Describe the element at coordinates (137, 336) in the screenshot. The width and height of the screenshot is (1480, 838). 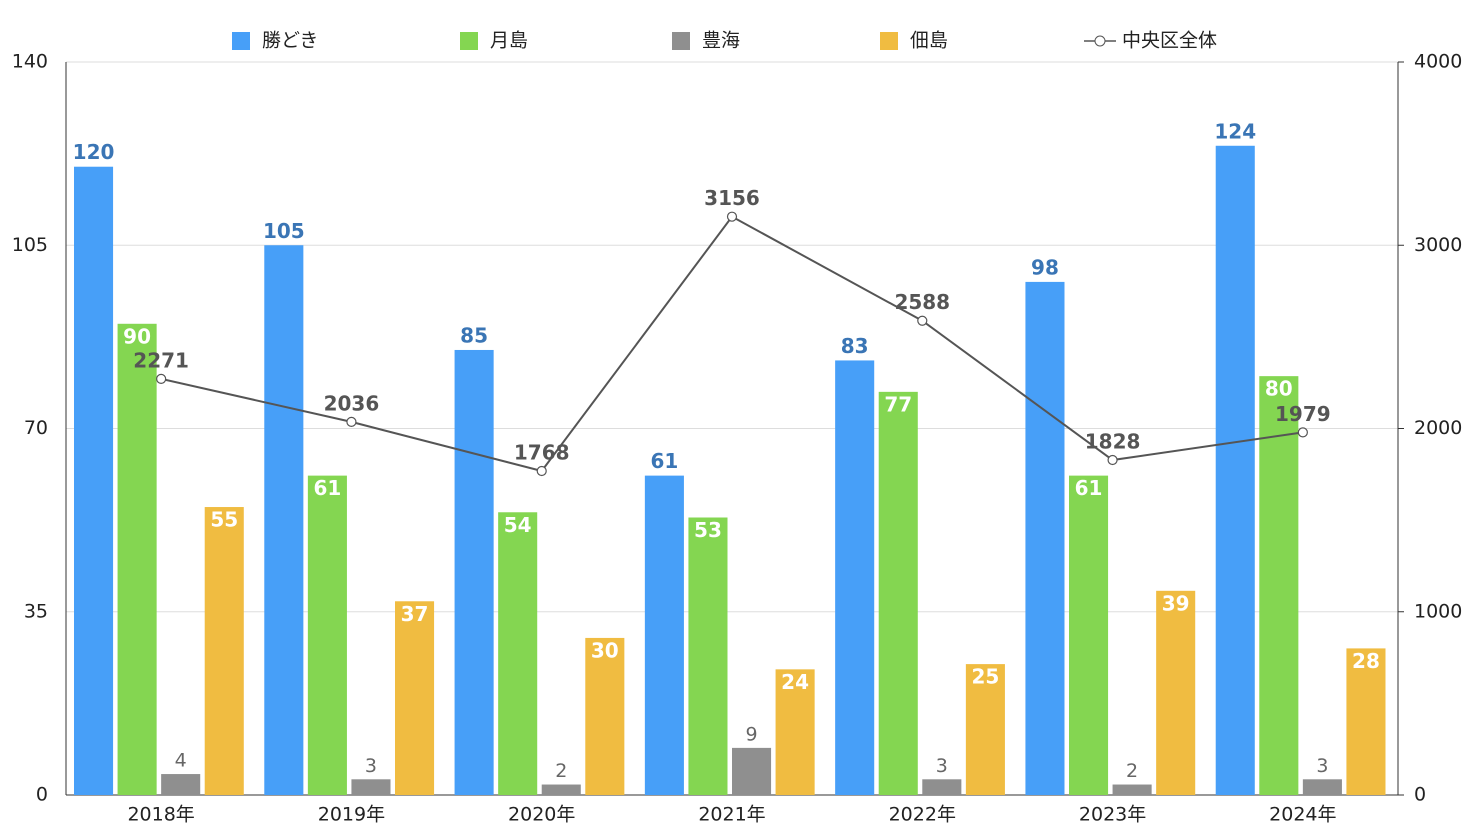
I see `data-label: 90` at that location.